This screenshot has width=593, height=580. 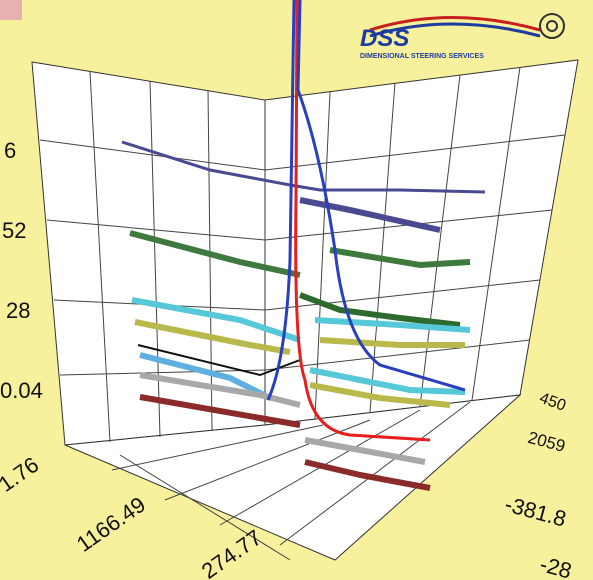 I want to click on logo-subtitle: DIMENSIONAL STEERING SERVICES, so click(x=422, y=56).